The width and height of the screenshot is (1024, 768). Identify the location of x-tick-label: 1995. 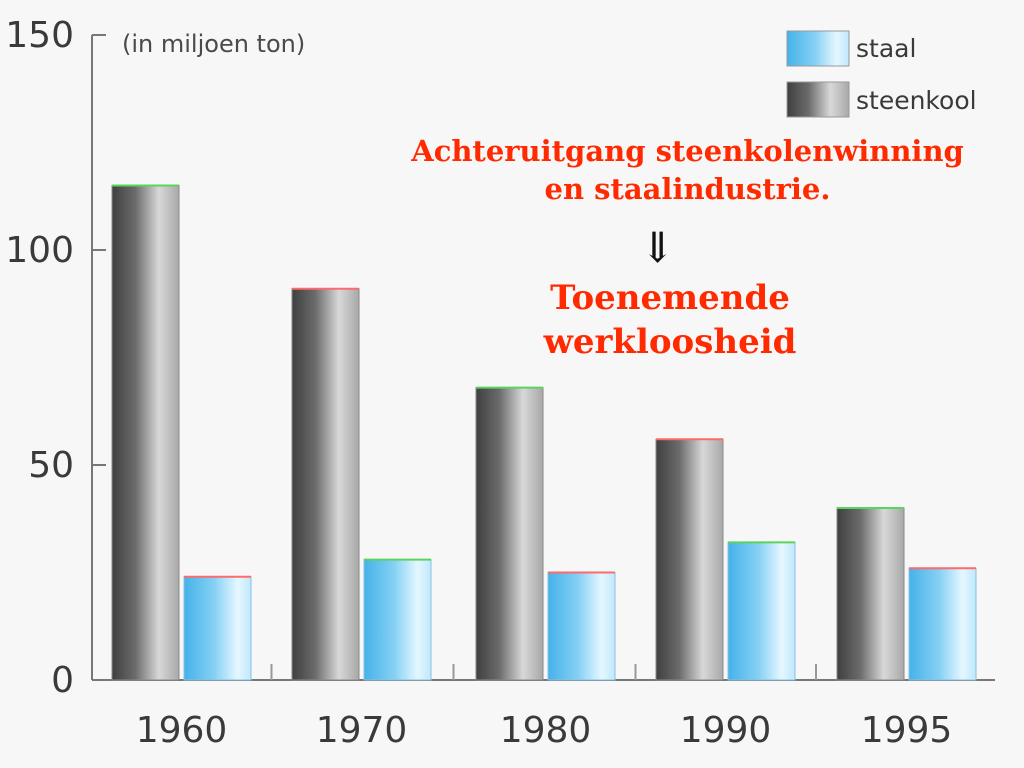
(907, 730).